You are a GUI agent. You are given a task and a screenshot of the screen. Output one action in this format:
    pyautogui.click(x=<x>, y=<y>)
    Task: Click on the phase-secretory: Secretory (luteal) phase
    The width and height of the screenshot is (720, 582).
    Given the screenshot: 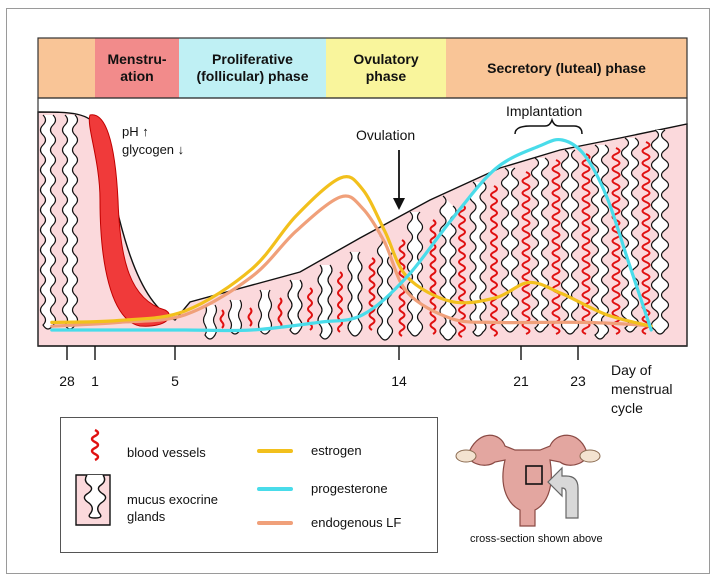 What is the action you would take?
    pyautogui.click(x=566, y=68)
    